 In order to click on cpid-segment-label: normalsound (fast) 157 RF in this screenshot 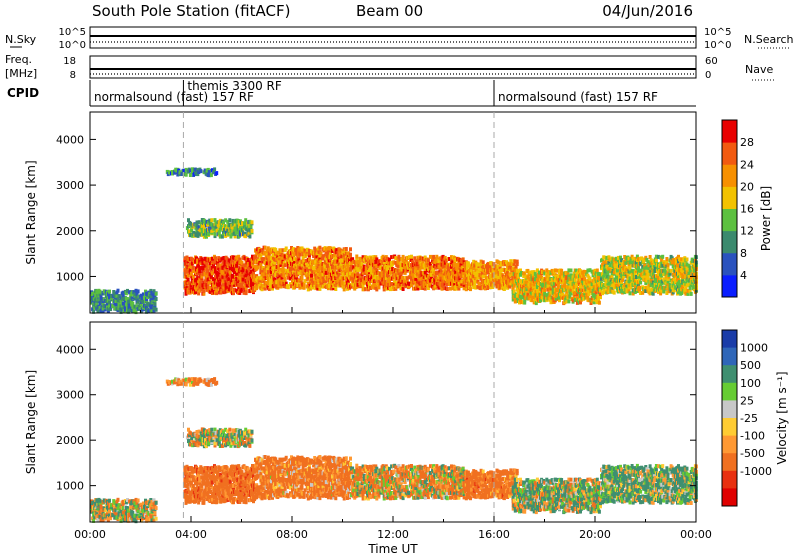, I will do `click(578, 97)`.